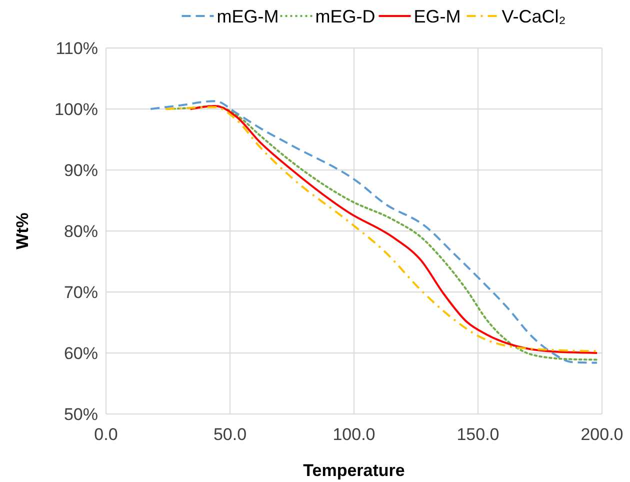  I want to click on x-tick-label: 100.0, so click(354, 434).